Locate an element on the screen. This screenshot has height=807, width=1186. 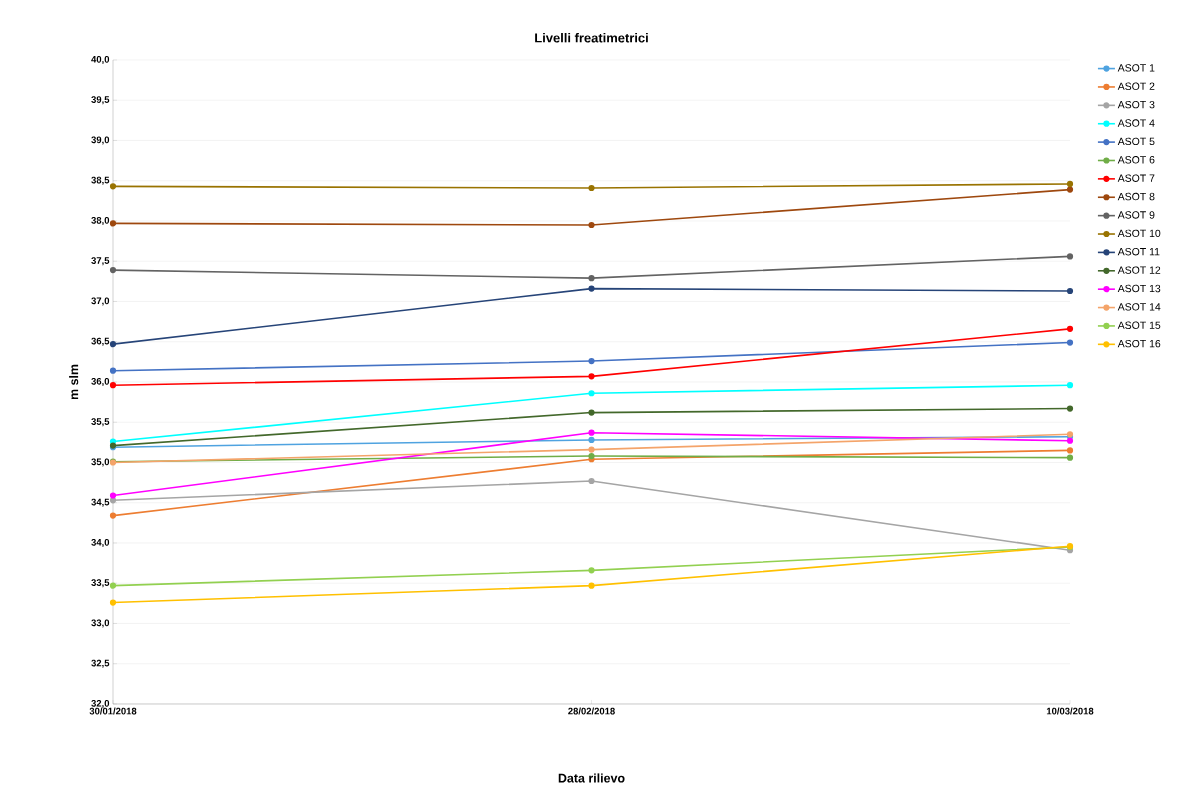
legend-label: ASOT 12 is located at coordinates (1139, 270).